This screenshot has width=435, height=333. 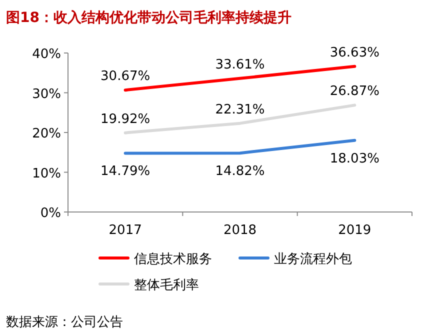 What do you see at coordinates (64, 322) in the screenshot?
I see `source-note: 数据来源：公司公告` at bounding box center [64, 322].